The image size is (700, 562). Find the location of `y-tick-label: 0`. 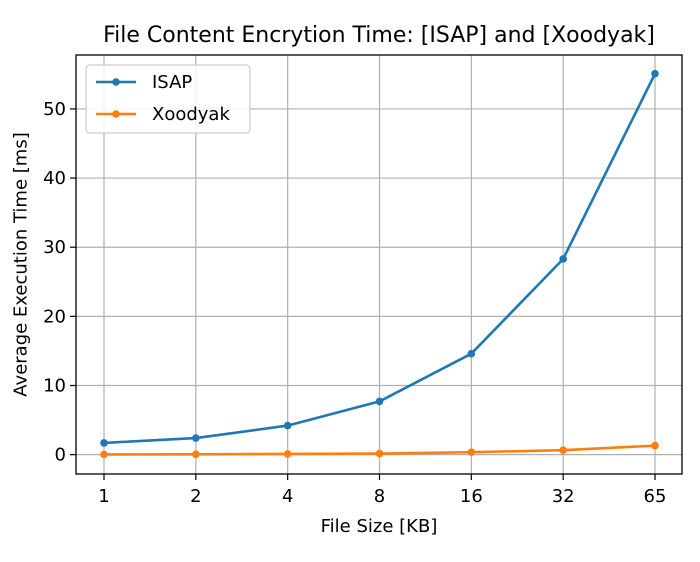

y-tick-label: 0 is located at coordinates (60, 455).